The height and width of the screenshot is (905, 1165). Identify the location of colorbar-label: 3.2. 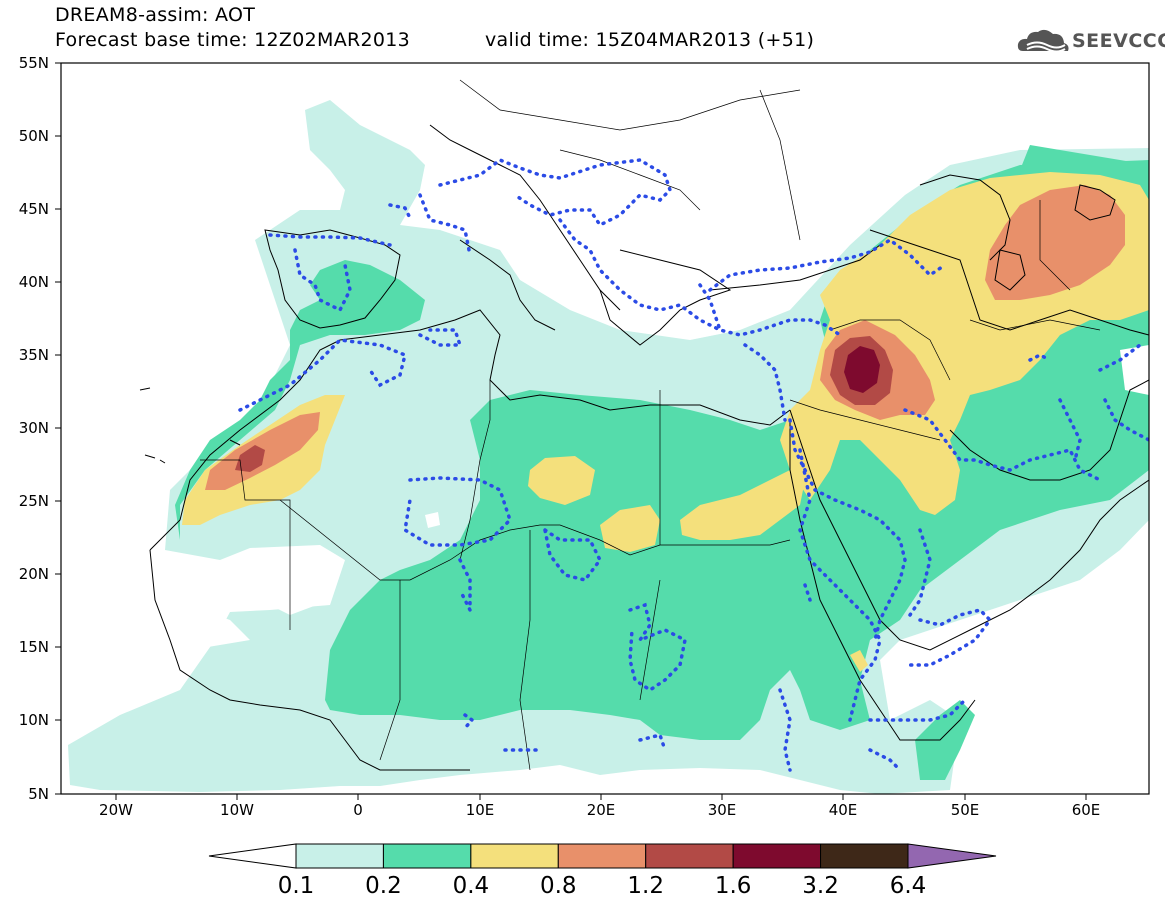
(820, 886).